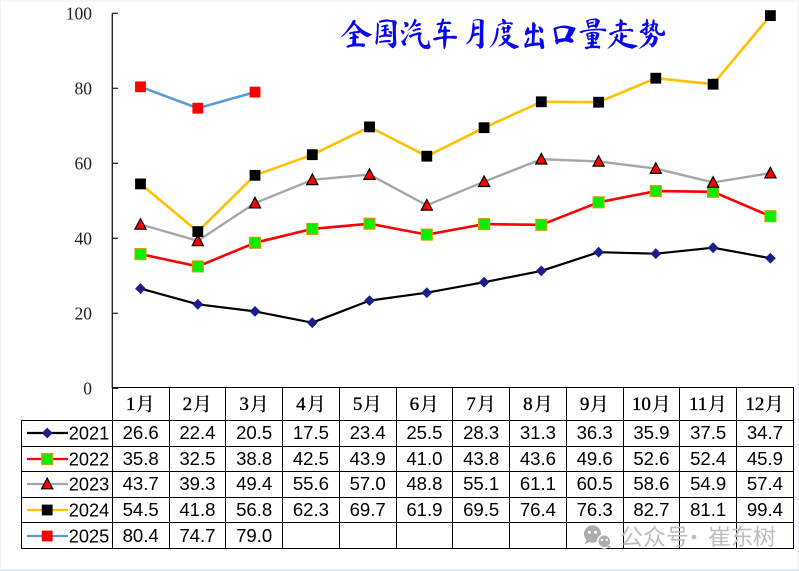  What do you see at coordinates (79, 13) in the screenshot?
I see `svg-text: 100` at bounding box center [79, 13].